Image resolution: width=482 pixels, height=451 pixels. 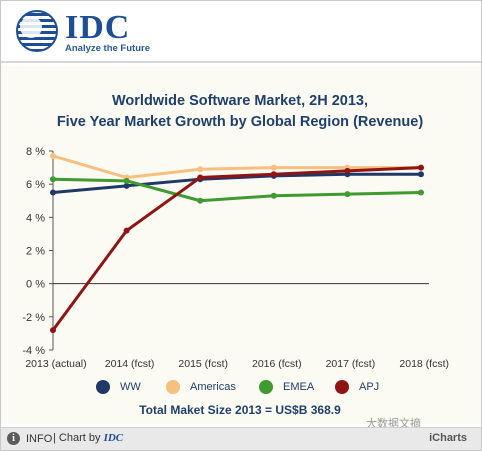 I want to click on y-tick-label: 0 %, so click(x=35, y=285).